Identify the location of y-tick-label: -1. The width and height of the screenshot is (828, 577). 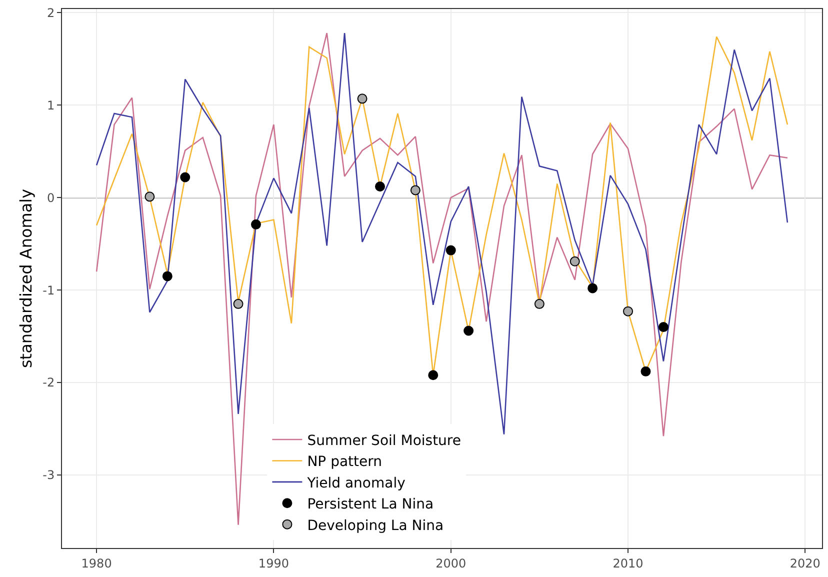
(48, 290).